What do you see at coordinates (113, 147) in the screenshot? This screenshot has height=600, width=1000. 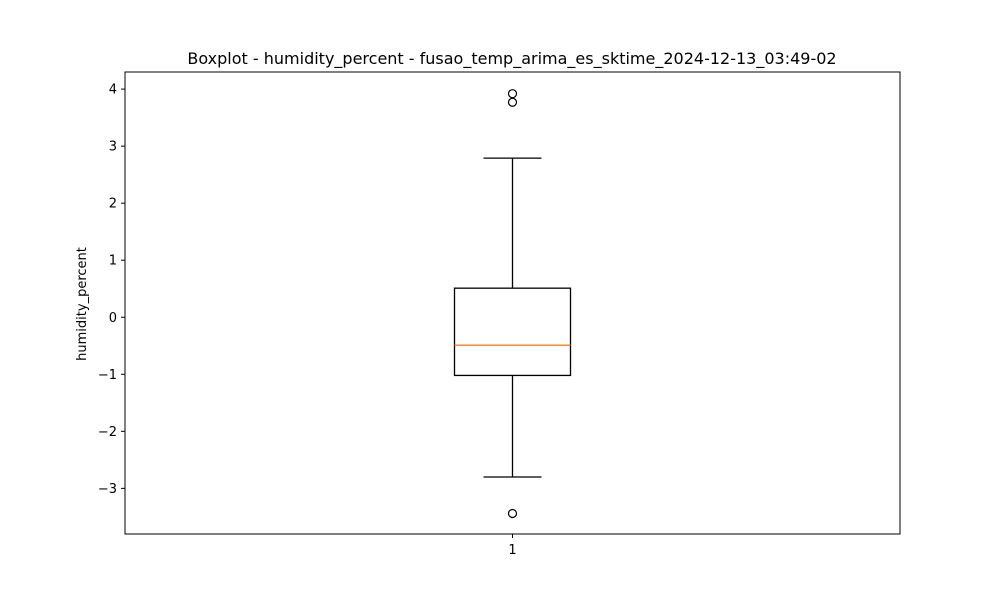 I see `y-tick-label: 3` at bounding box center [113, 147].